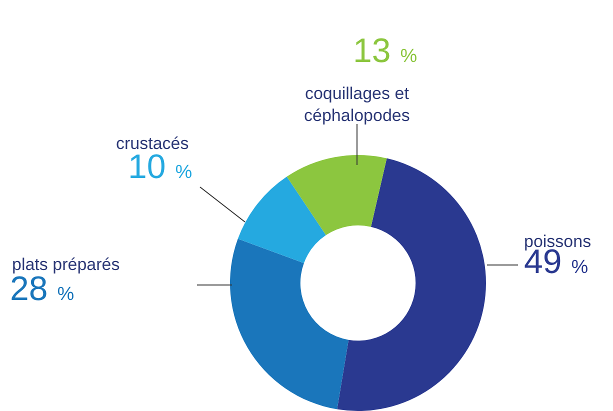 The height and width of the screenshot is (411, 613). What do you see at coordinates (385, 51) in the screenshot?
I see `data-label: 13 %` at bounding box center [385, 51].